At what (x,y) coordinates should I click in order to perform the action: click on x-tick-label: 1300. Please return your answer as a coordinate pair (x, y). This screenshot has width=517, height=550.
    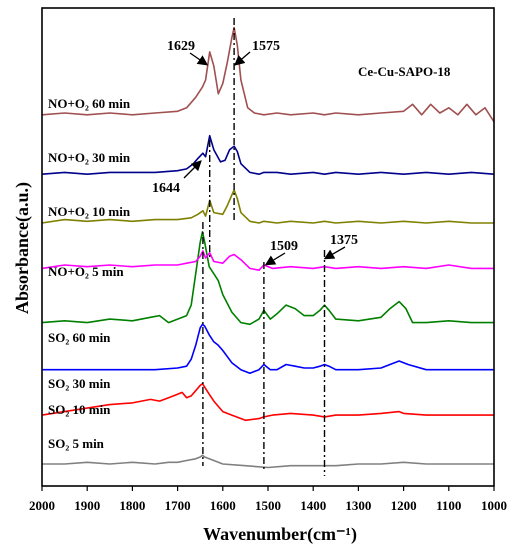
    Looking at the image, I should click on (358, 505).